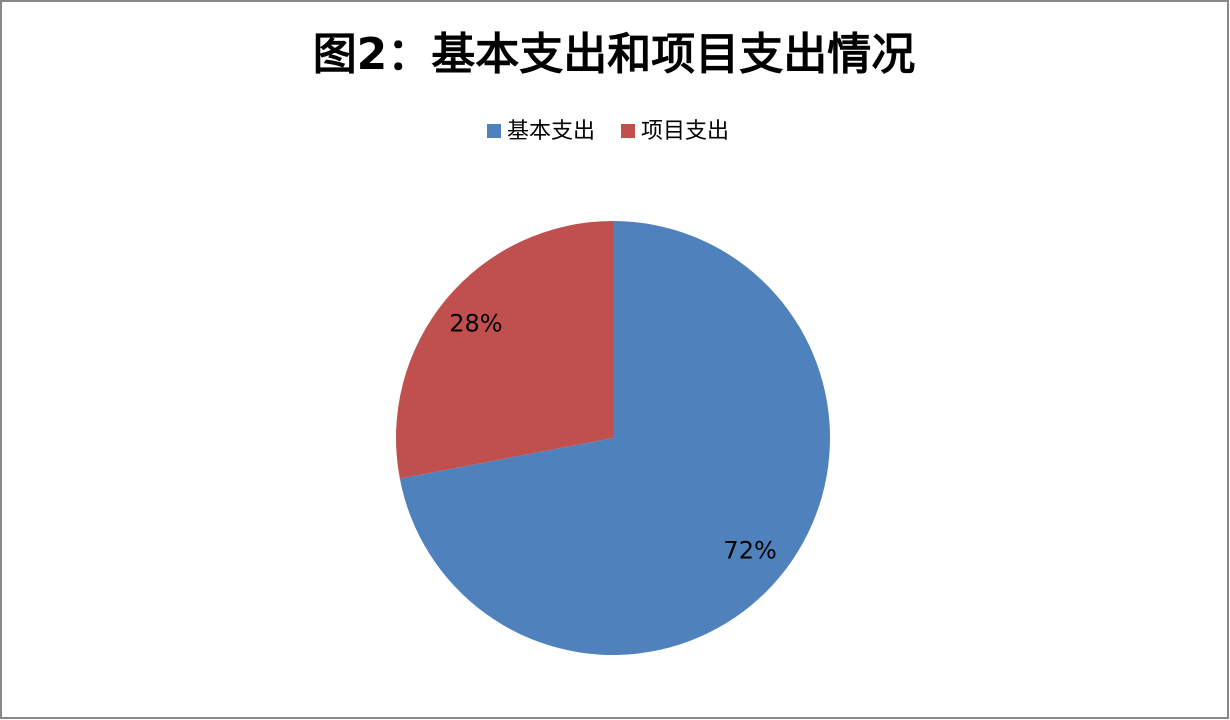 The height and width of the screenshot is (720, 1230). Describe the element at coordinates (504, 350) in the screenshot. I see `pie-slice` at that location.